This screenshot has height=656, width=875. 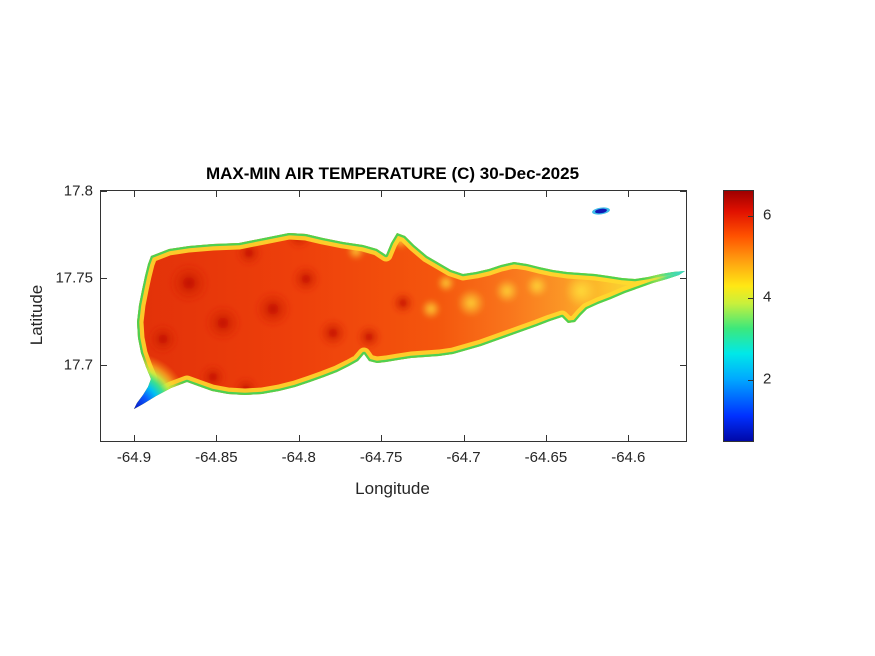 What do you see at coordinates (36, 315) in the screenshot?
I see `y-axis-label: Latitude` at bounding box center [36, 315].